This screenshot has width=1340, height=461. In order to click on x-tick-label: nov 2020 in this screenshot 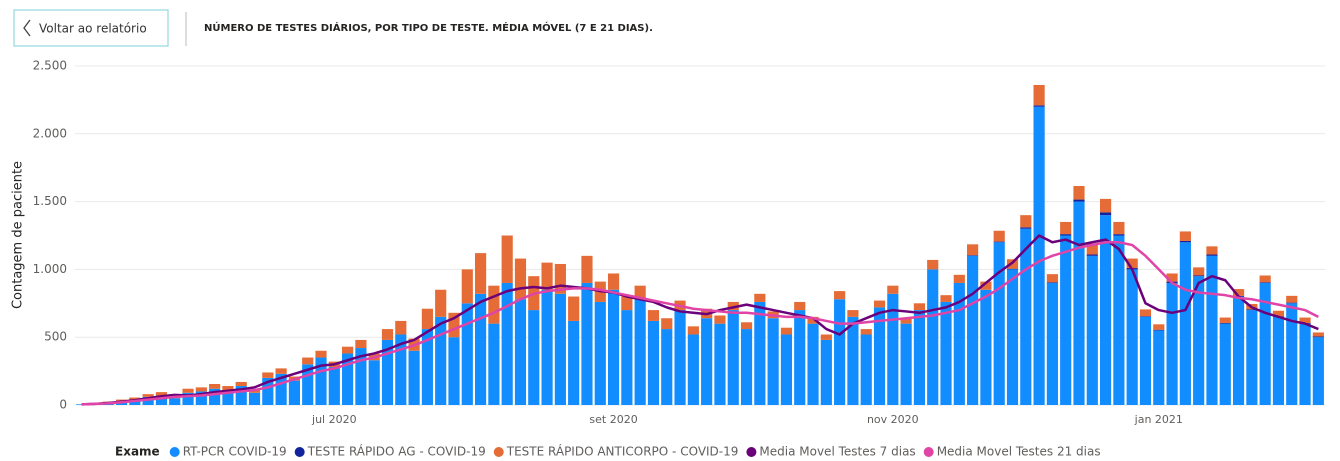, I will do `click(893, 419)`.